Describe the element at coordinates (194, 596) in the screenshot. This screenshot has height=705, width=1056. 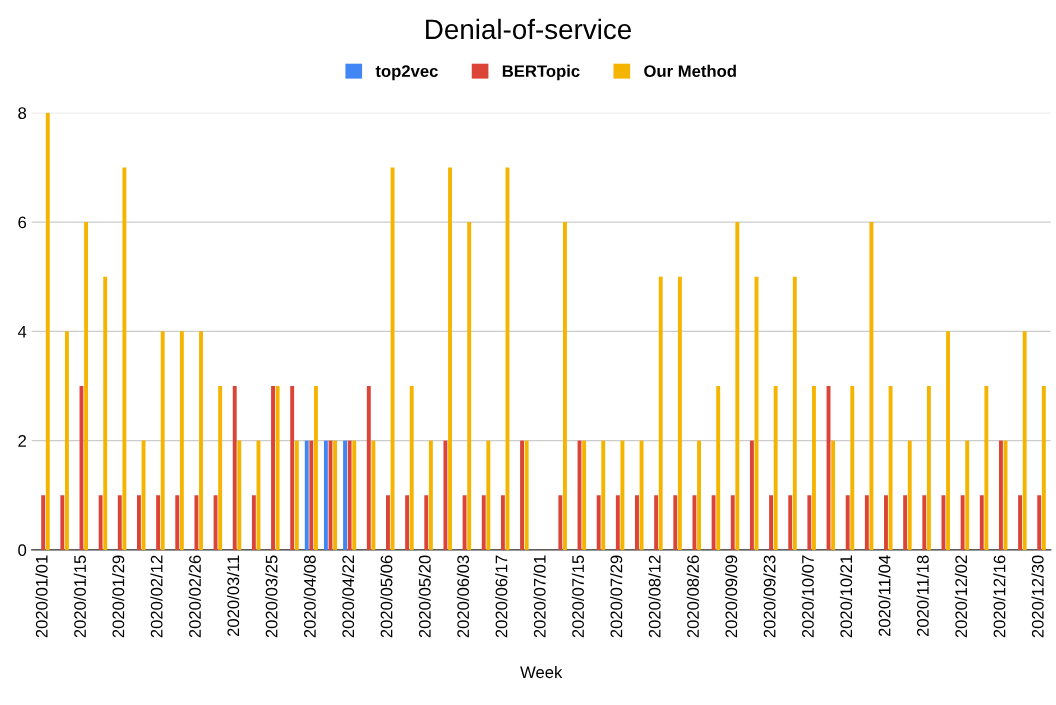
I see `x-tick-label: 2020/02/26` at that location.